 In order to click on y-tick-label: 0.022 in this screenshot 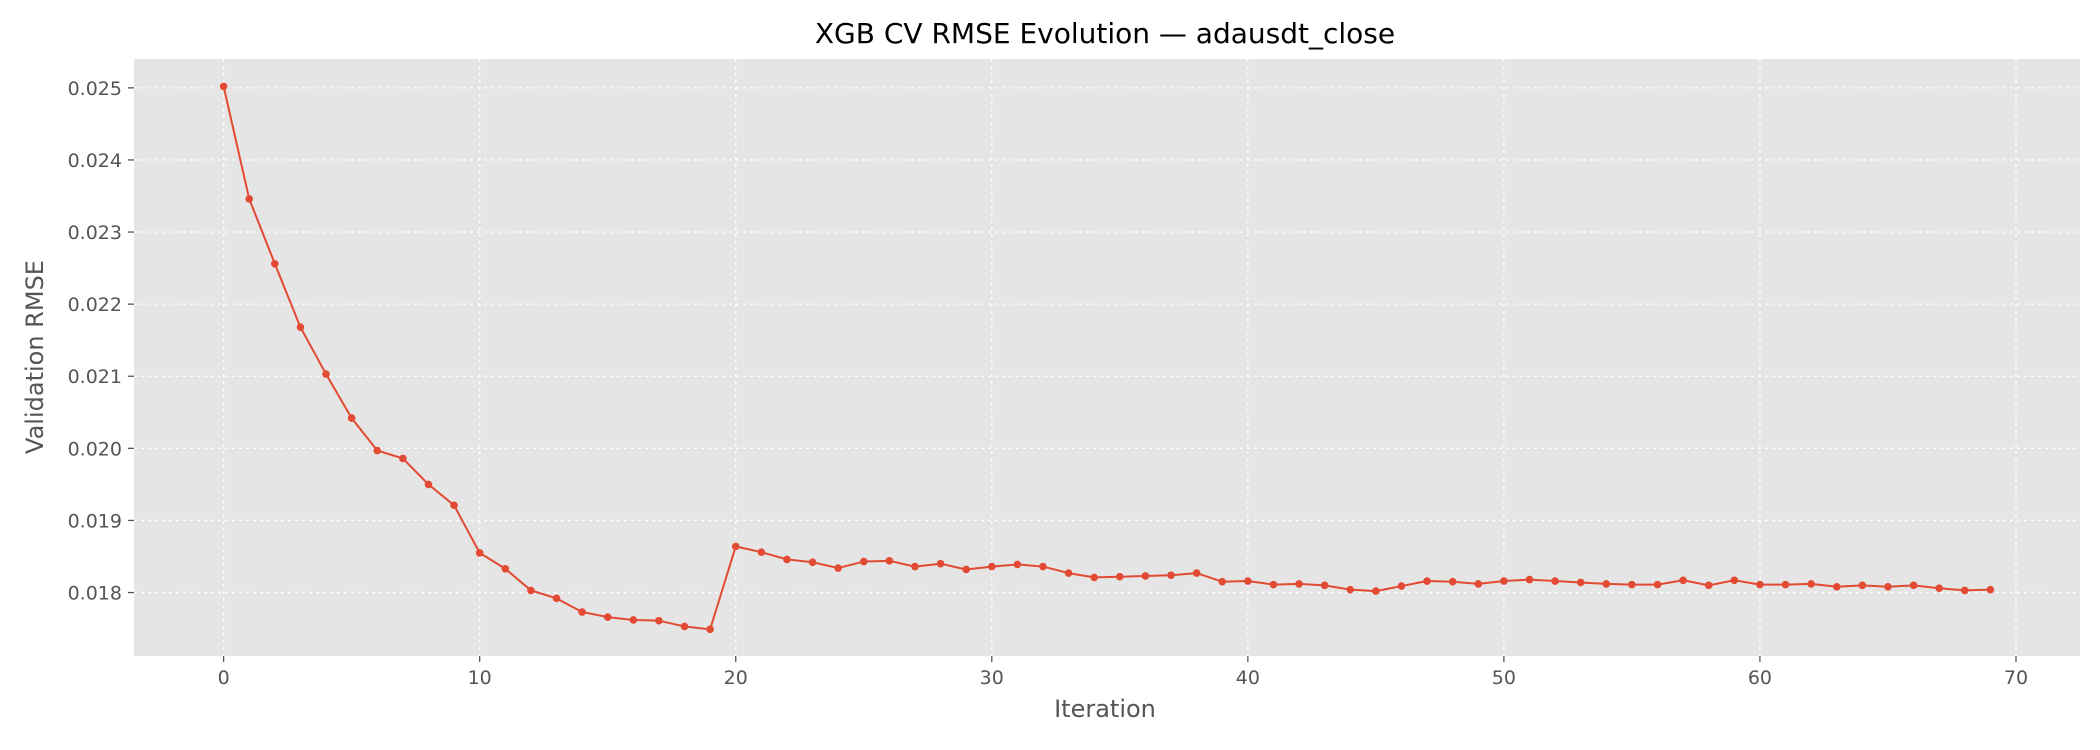, I will do `click(95, 305)`.